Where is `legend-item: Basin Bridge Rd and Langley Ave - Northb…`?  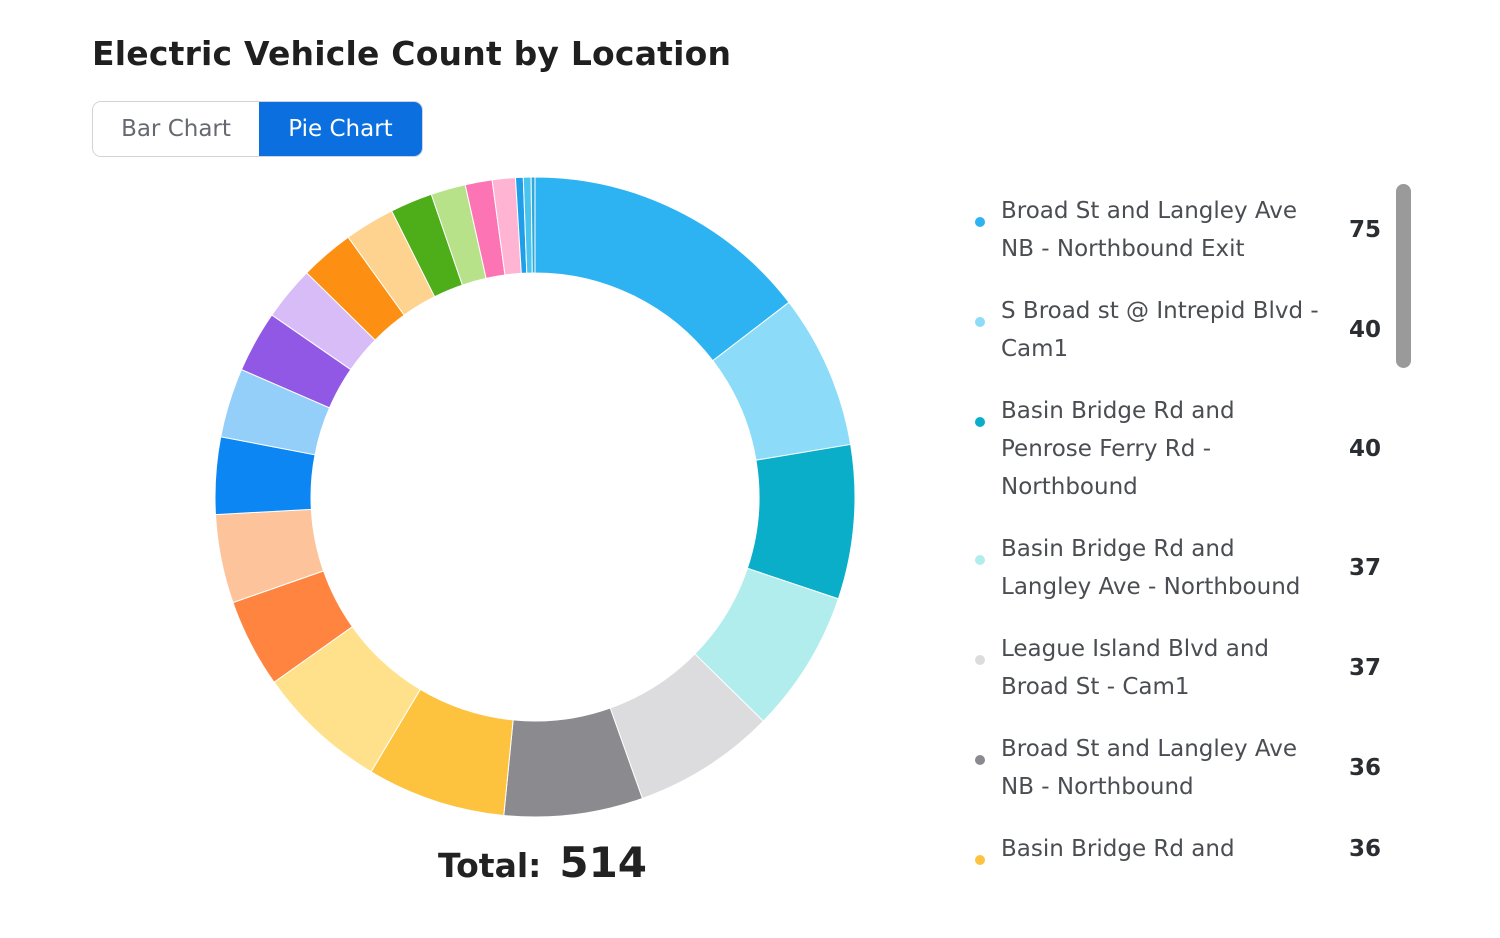
legend-item: Basin Bridge Rd and Langley Ave - Northb… is located at coordinates (1175, 568).